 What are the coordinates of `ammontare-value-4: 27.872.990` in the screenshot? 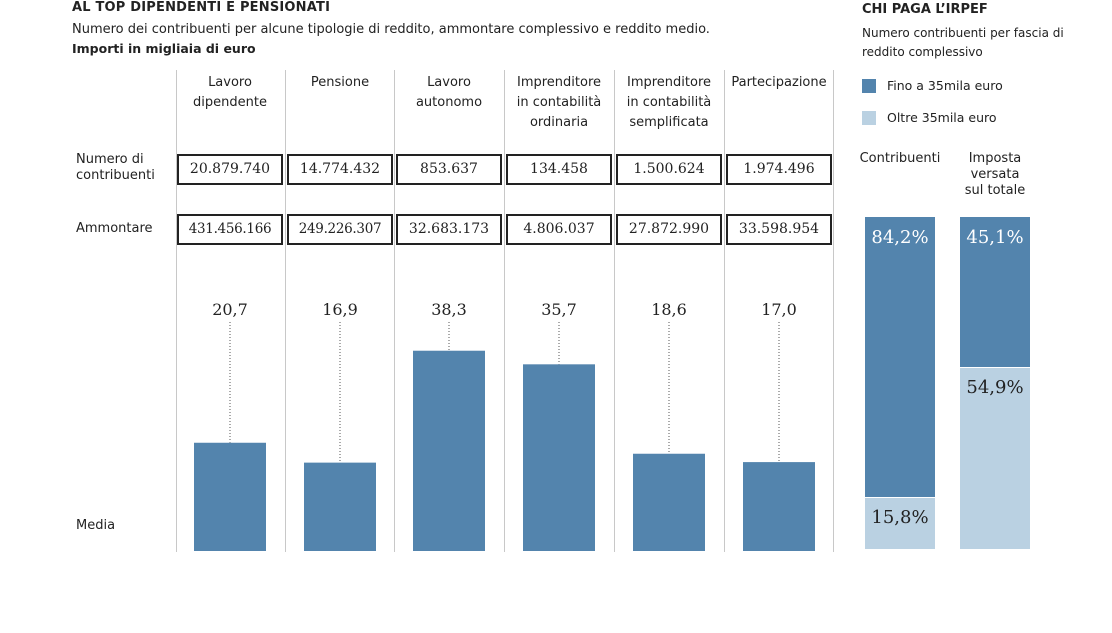 It's located at (669, 229).